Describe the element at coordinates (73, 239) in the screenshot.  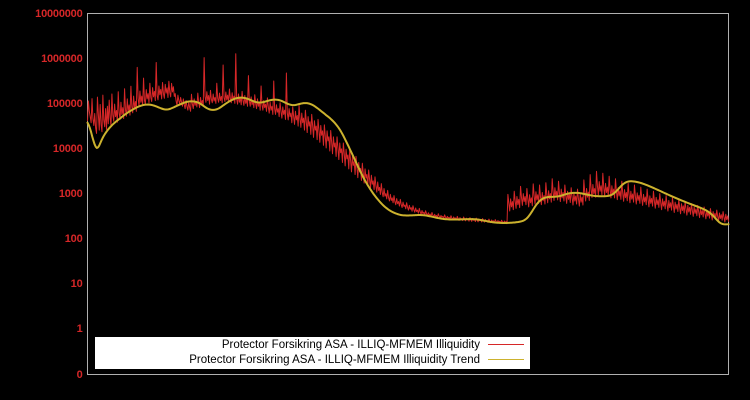
I see `y-axis-tick-label: 100` at that location.